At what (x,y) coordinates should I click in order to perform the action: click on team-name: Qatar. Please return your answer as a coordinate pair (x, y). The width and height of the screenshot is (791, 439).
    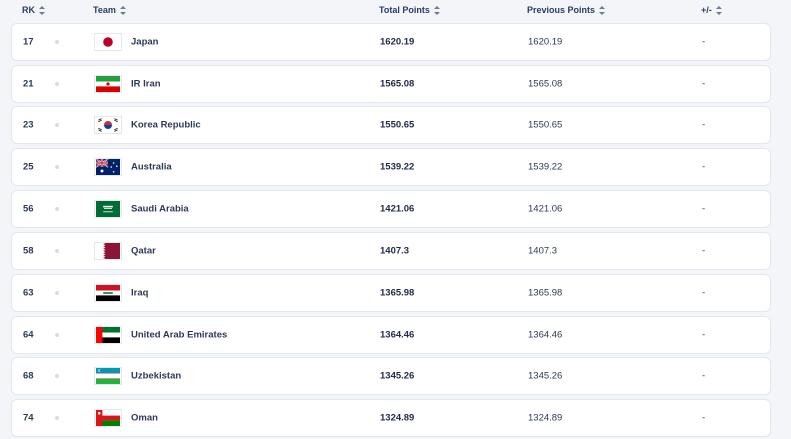
    Looking at the image, I should click on (143, 251).